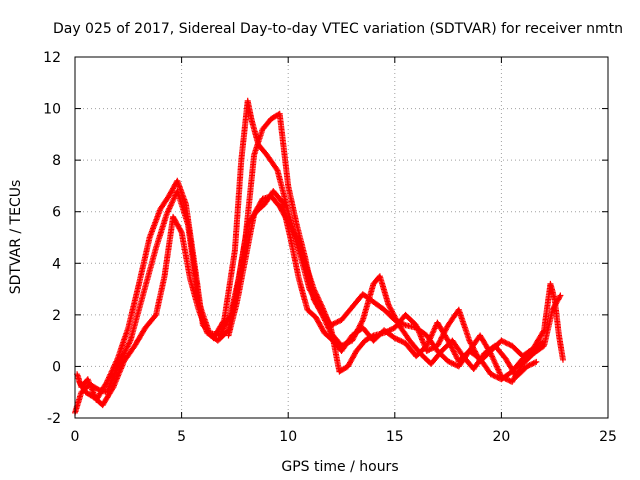 The image size is (640, 480). I want to click on x-tick-label: 20, so click(501, 437).